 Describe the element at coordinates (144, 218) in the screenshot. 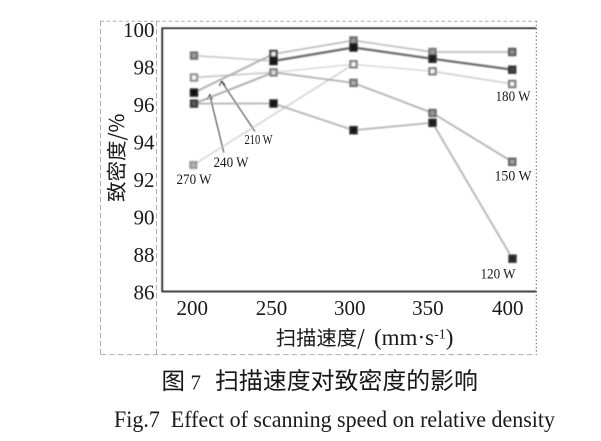

I see `svg-text: 90` at that location.